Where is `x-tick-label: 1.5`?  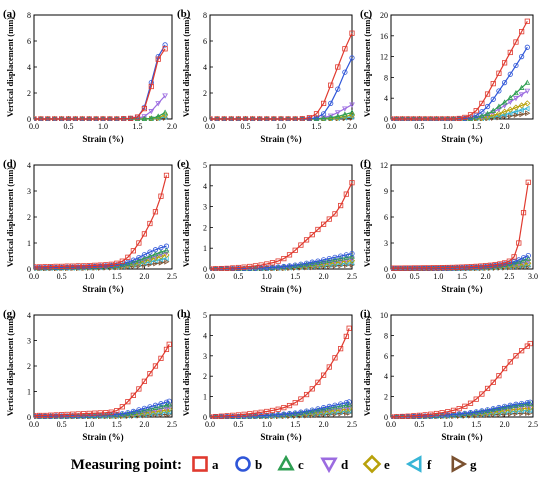
x-tick-label: 1.5 is located at coordinates (117, 276).